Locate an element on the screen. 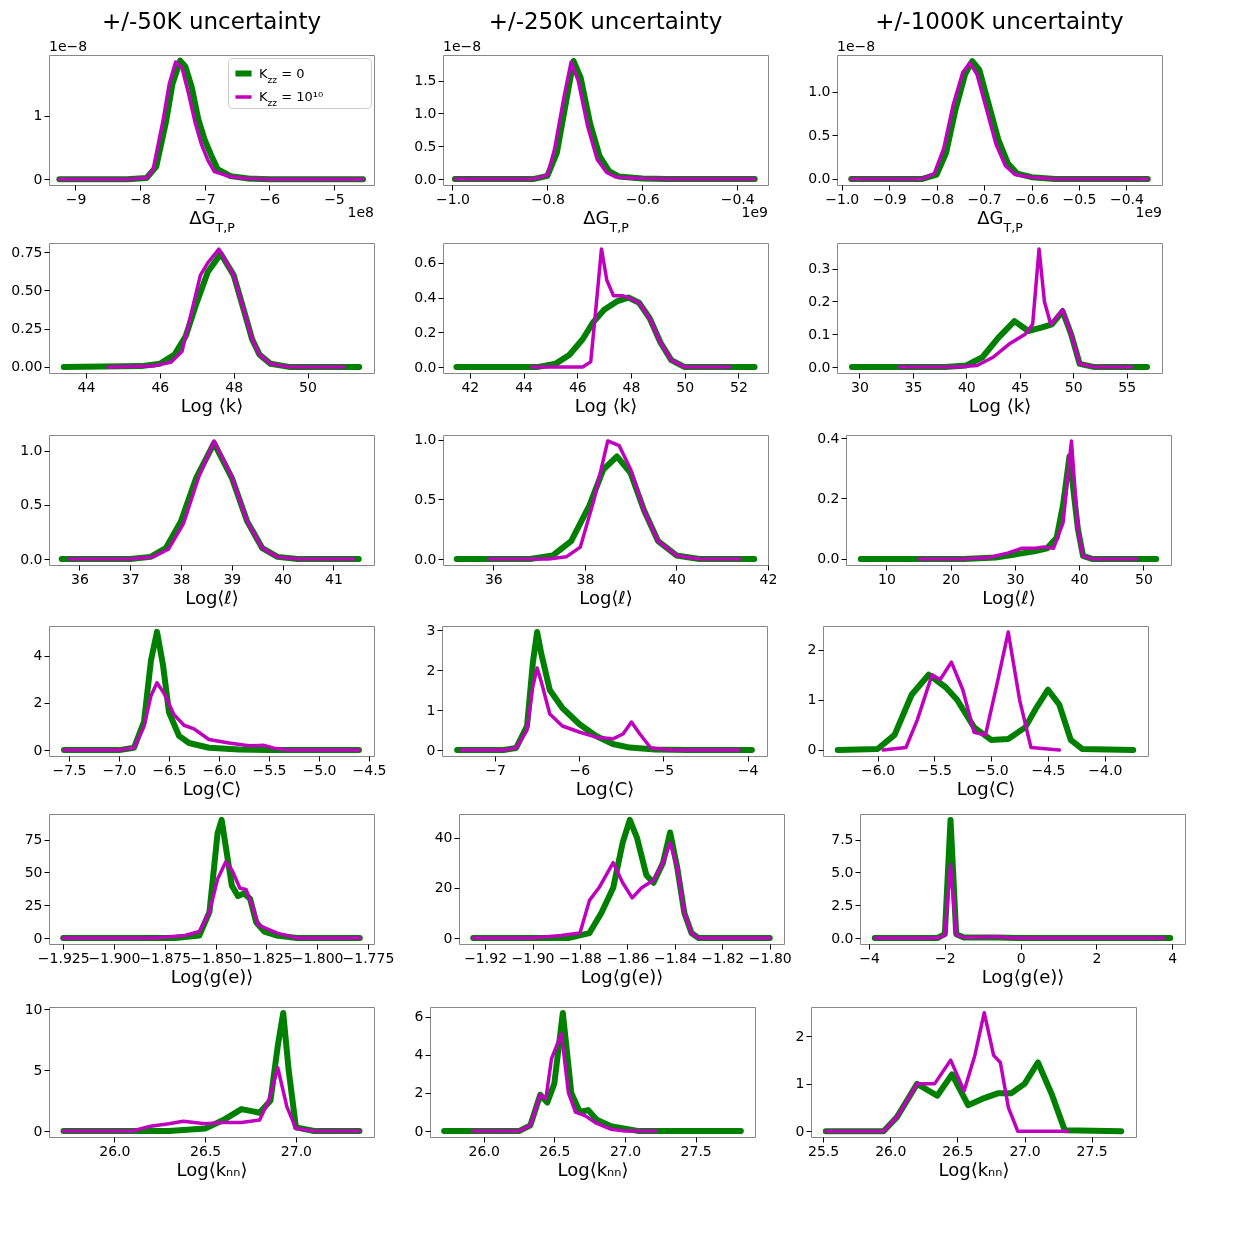 The width and height of the screenshot is (1252, 1250). y-tick-label: 7.5 is located at coordinates (842, 839).